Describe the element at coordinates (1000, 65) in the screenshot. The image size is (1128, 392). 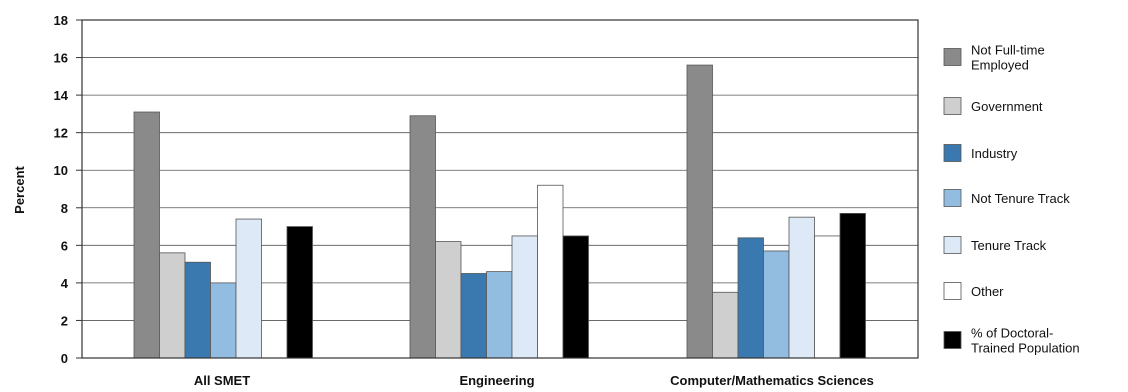
I see `legend-label-line: Employed` at that location.